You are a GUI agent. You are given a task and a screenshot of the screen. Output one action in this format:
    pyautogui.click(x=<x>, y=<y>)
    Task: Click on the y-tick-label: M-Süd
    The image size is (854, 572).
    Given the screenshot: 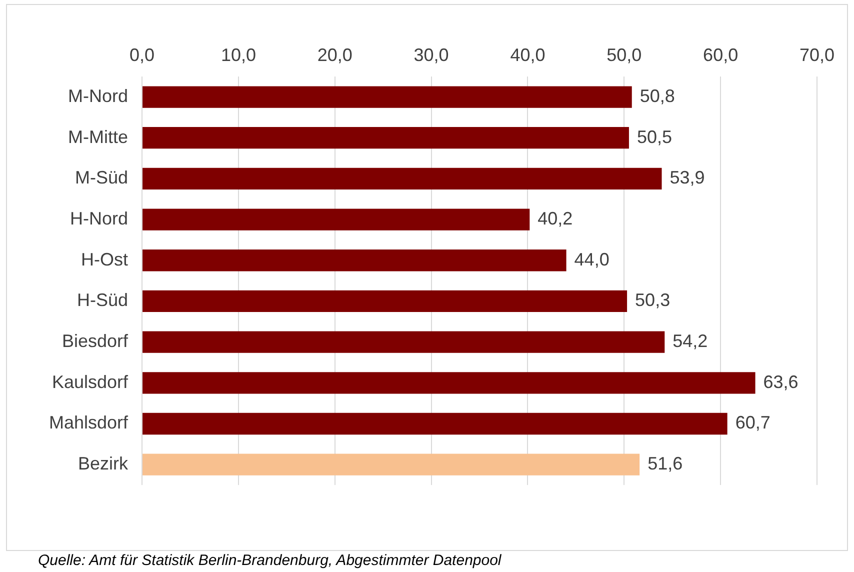 What is the action you would take?
    pyautogui.click(x=101, y=178)
    